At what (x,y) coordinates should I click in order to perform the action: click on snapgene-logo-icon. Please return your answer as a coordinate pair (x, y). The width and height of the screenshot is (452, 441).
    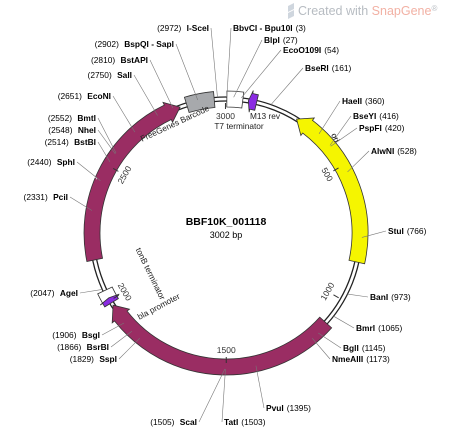
    Looking at the image, I should click on (291, 11).